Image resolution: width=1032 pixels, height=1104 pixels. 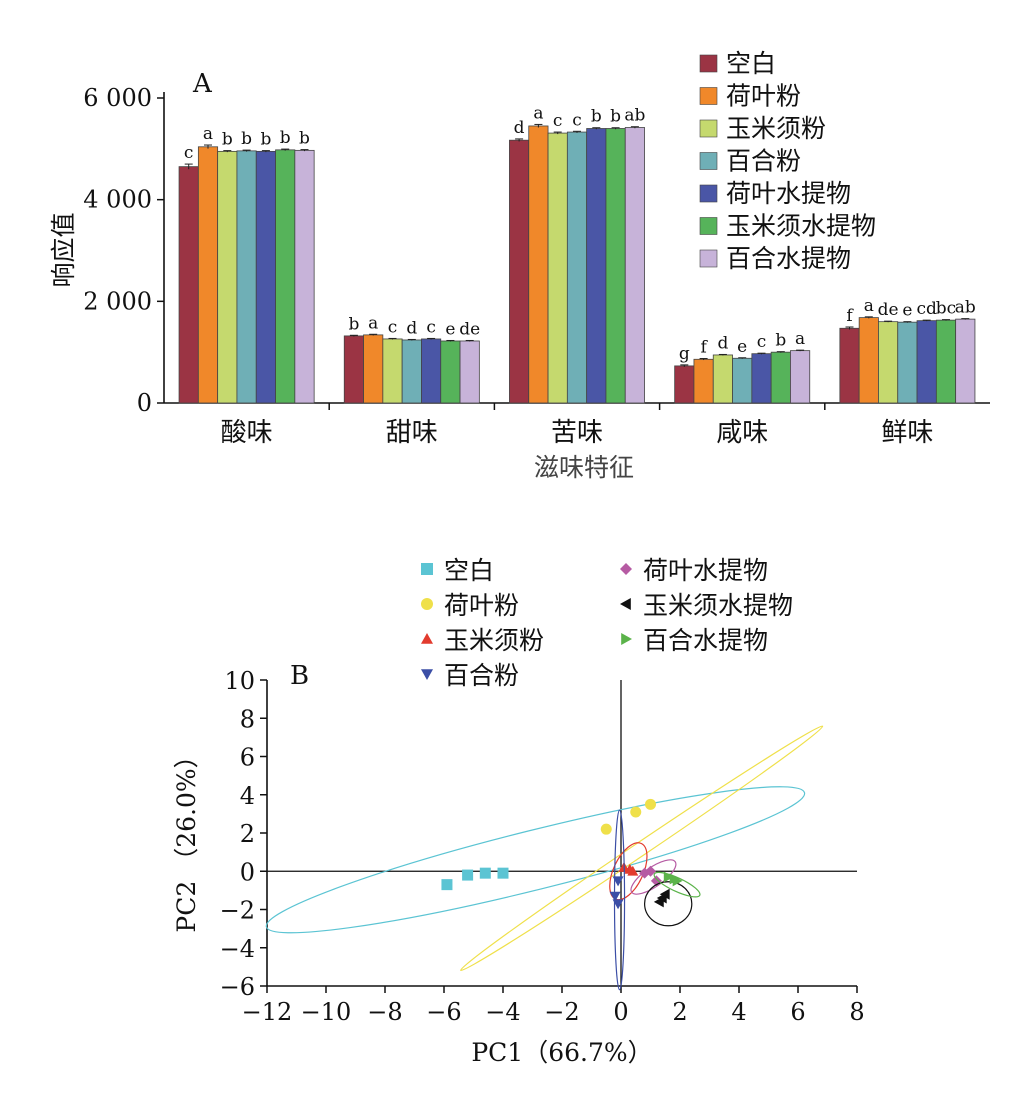 I want to click on pca-y-tick-label: 2, so click(x=247, y=834).